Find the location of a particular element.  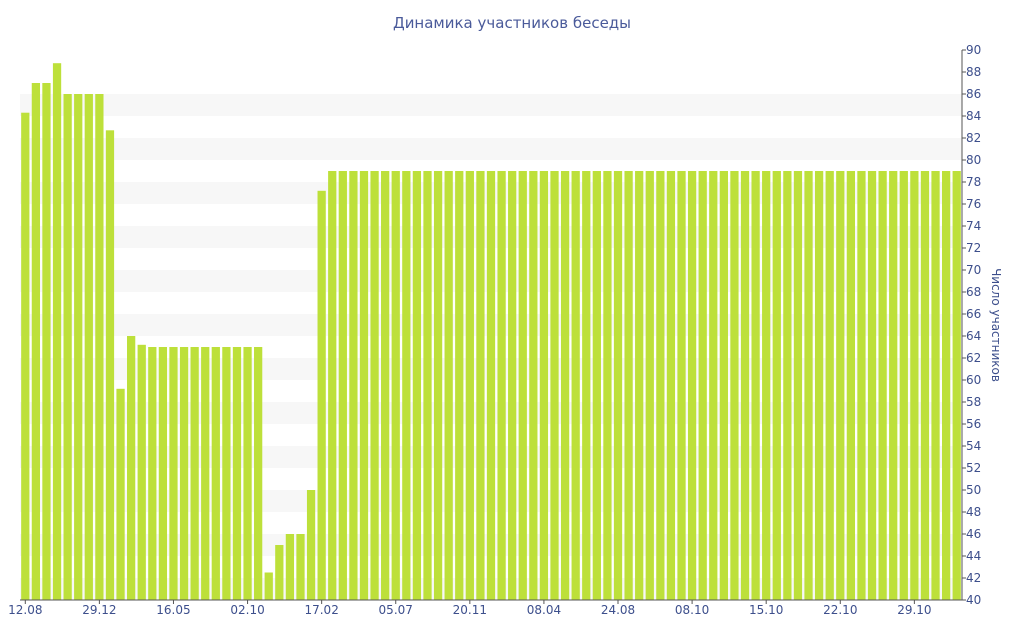

y-tick-label: 88 is located at coordinates (973, 72).